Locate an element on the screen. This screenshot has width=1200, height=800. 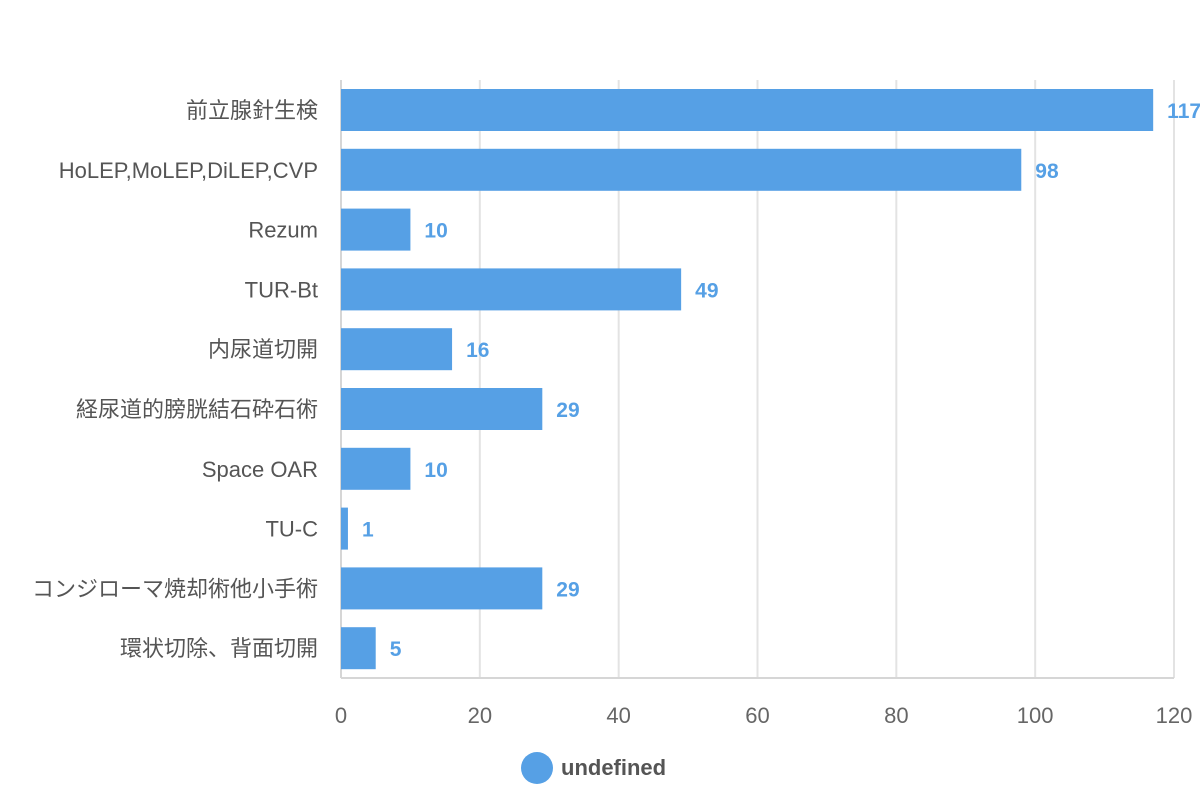
legend: undefined is located at coordinates (593, 768).